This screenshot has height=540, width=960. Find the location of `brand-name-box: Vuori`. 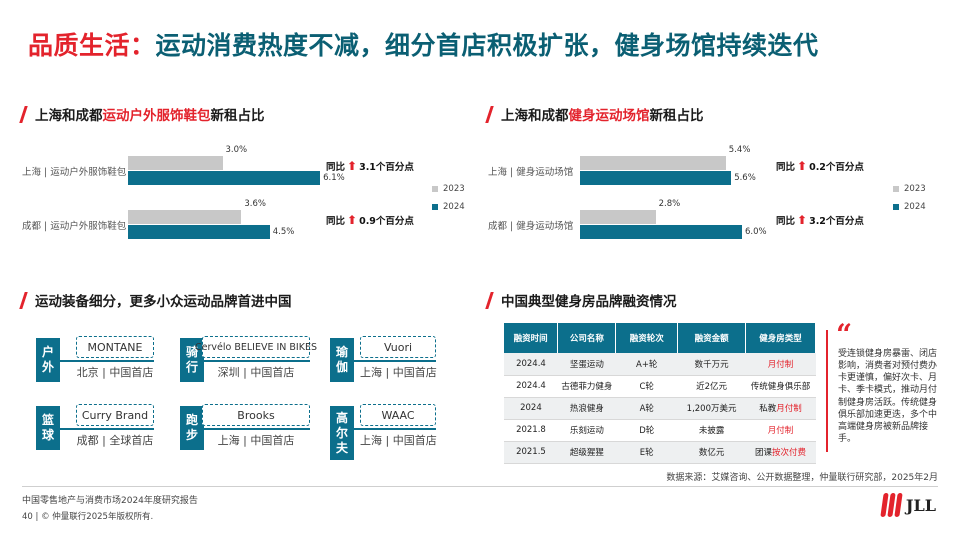

brand-name-box: Vuori is located at coordinates (398, 347).